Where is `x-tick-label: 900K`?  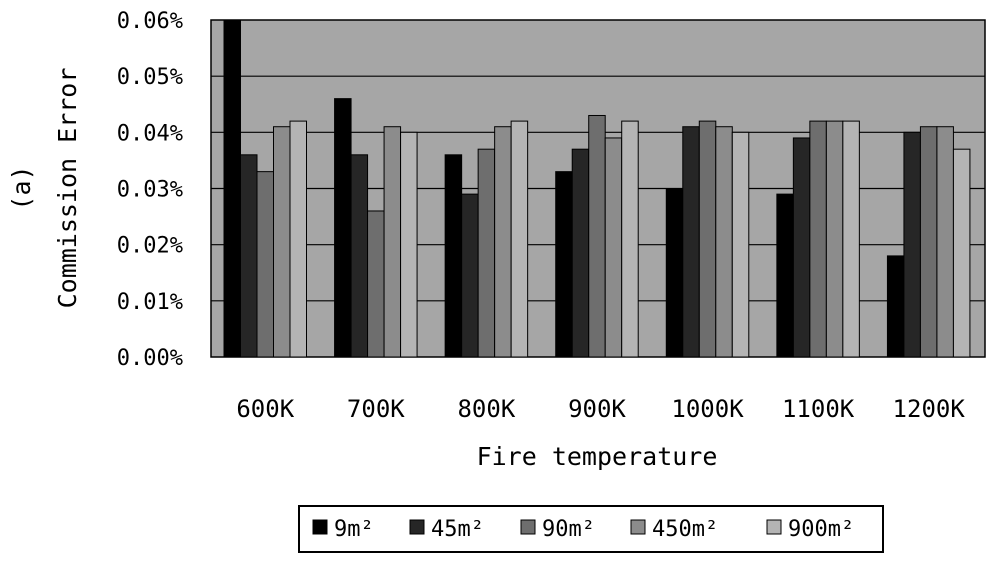 x-tick-label: 900K is located at coordinates (597, 409).